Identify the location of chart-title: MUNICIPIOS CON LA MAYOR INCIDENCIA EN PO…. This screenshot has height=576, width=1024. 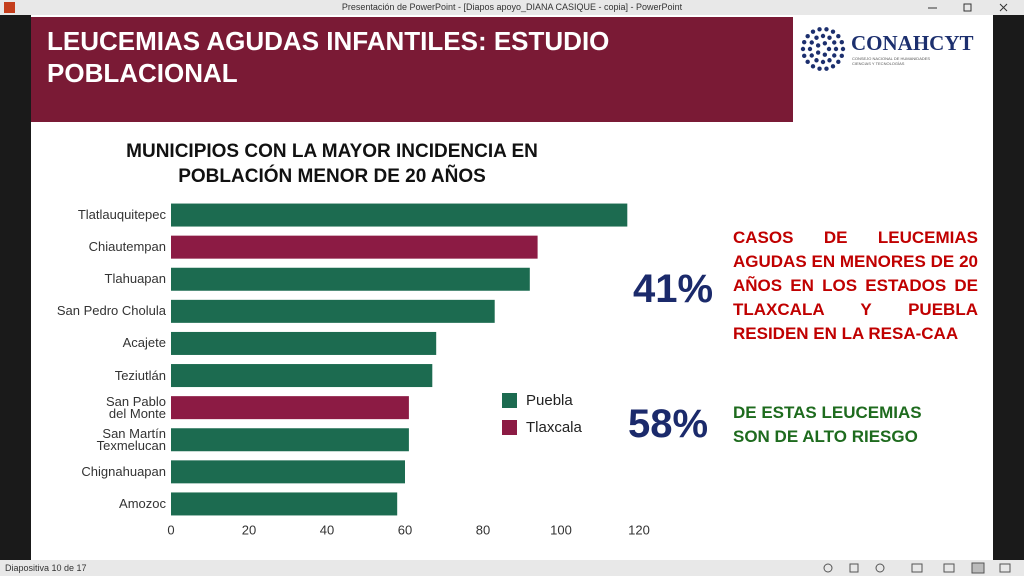
(332, 164).